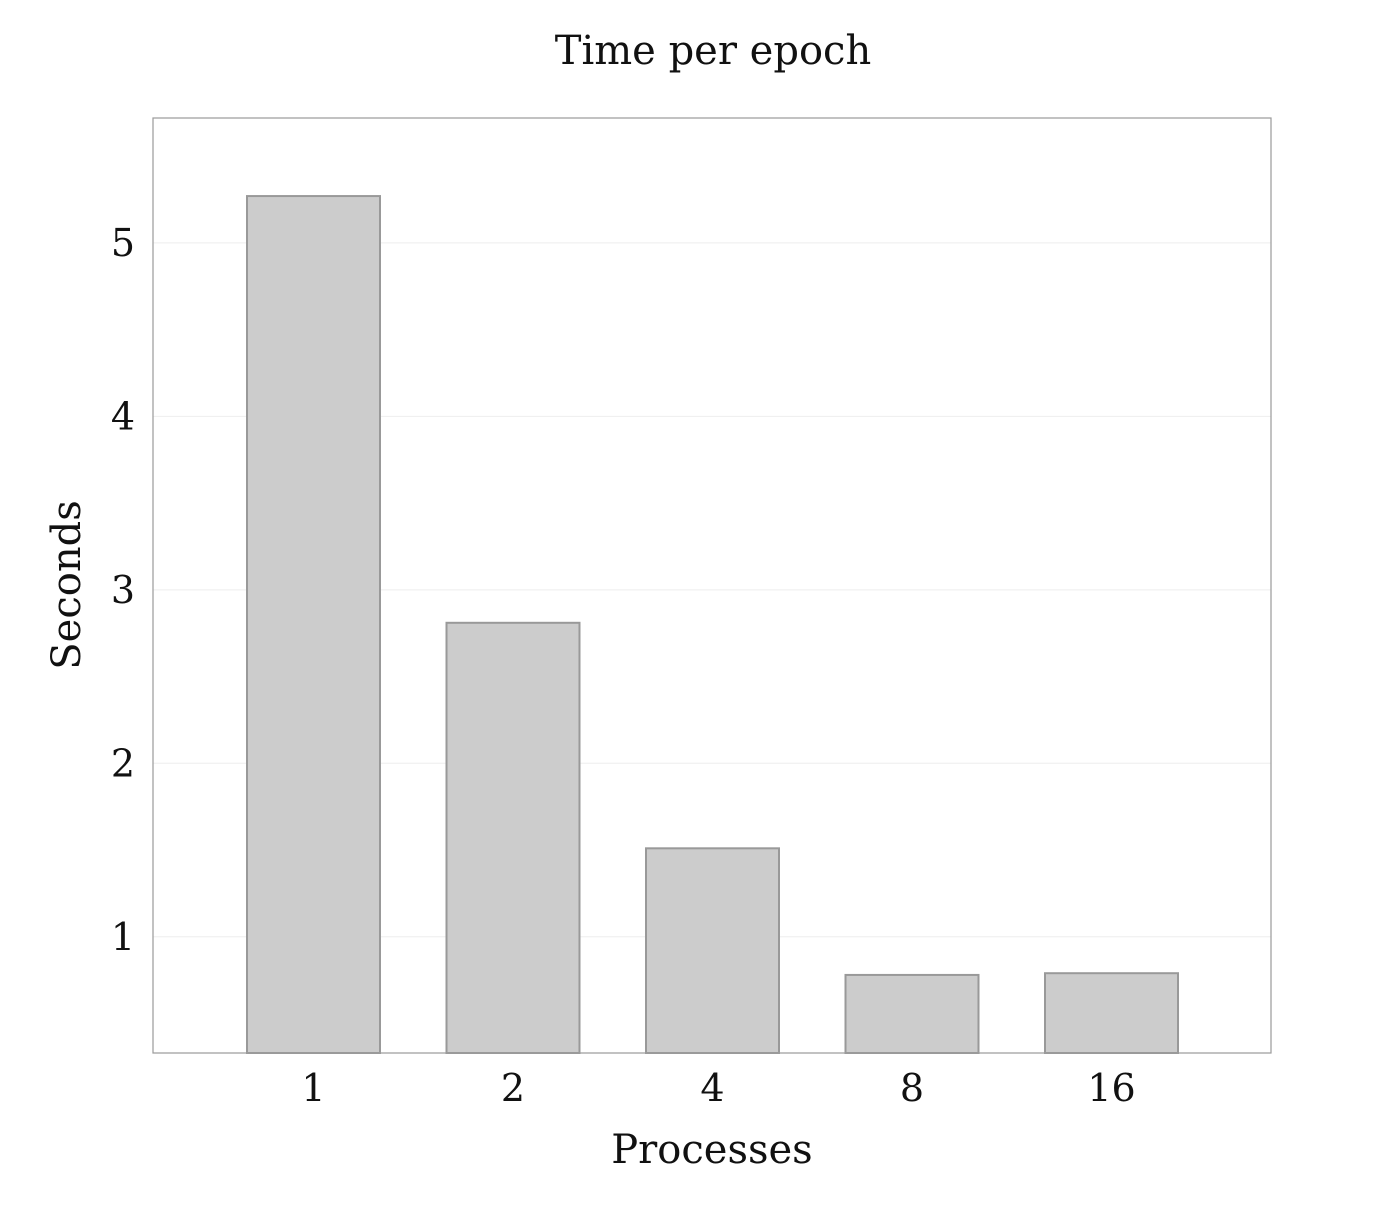 This screenshot has width=1386, height=1214. Describe the element at coordinates (123, 416) in the screenshot. I see `y-tick-label: 4` at that location.